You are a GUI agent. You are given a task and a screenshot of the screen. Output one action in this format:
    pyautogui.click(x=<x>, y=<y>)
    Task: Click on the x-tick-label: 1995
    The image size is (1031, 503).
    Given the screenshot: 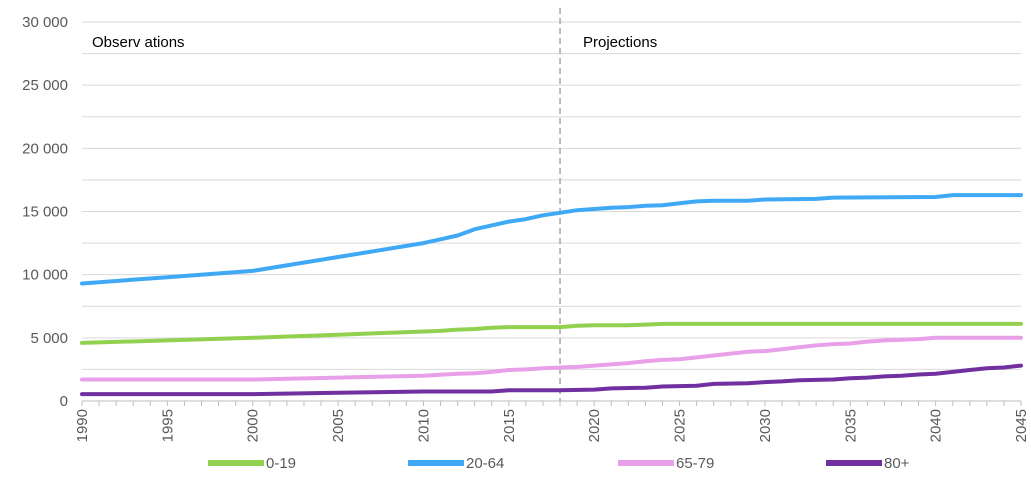 What is the action you would take?
    pyautogui.click(x=167, y=425)
    